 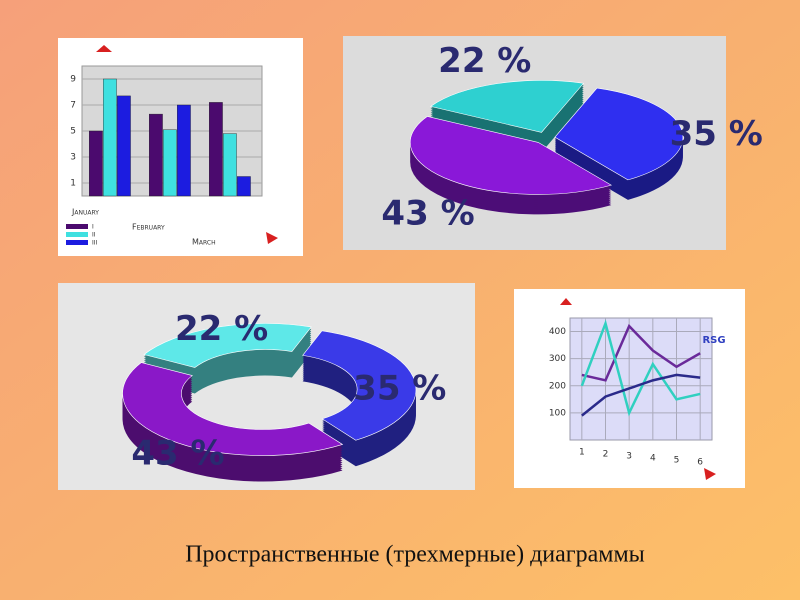 What do you see at coordinates (582, 453) in the screenshot?
I see `x-tick-label: 1` at bounding box center [582, 453].